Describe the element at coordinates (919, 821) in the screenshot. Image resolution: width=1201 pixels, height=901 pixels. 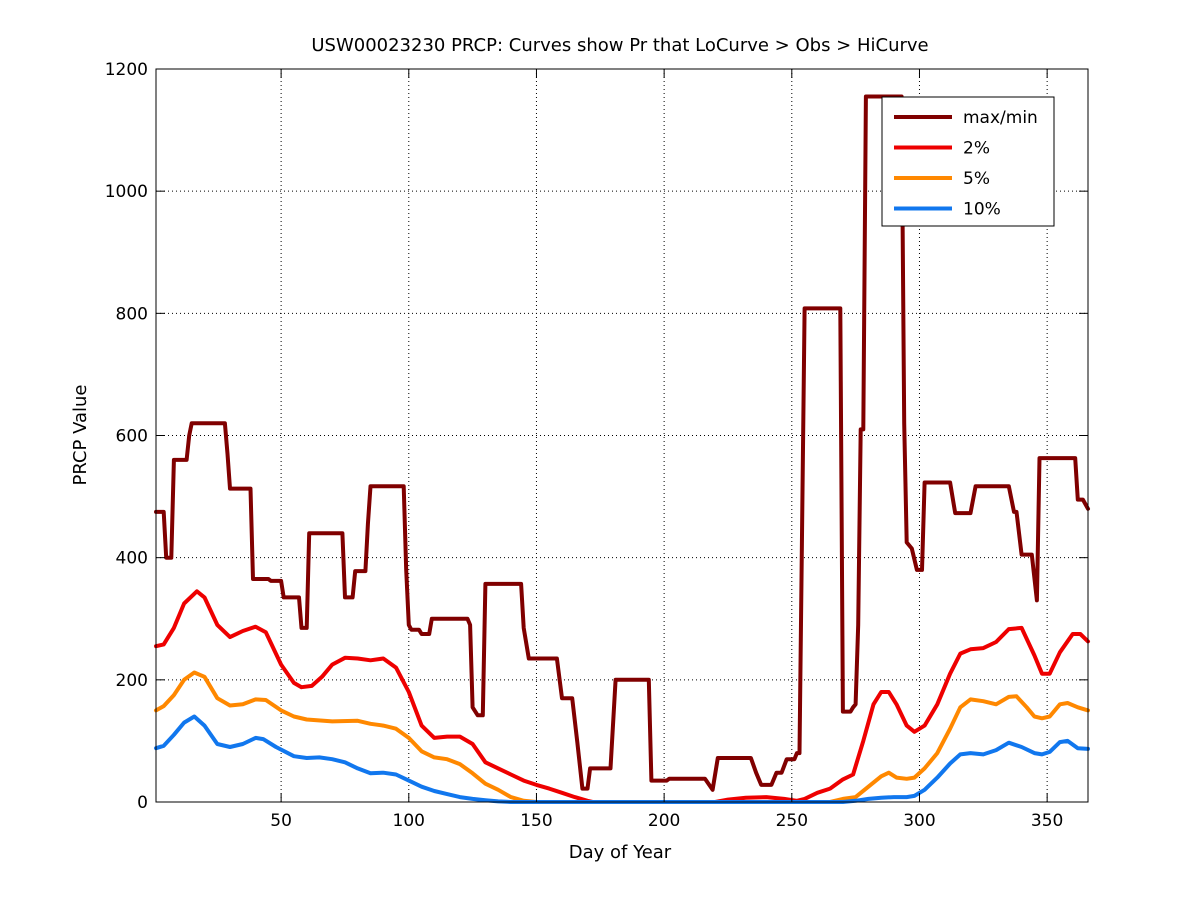
I see `x-tick-label: 300` at that location.